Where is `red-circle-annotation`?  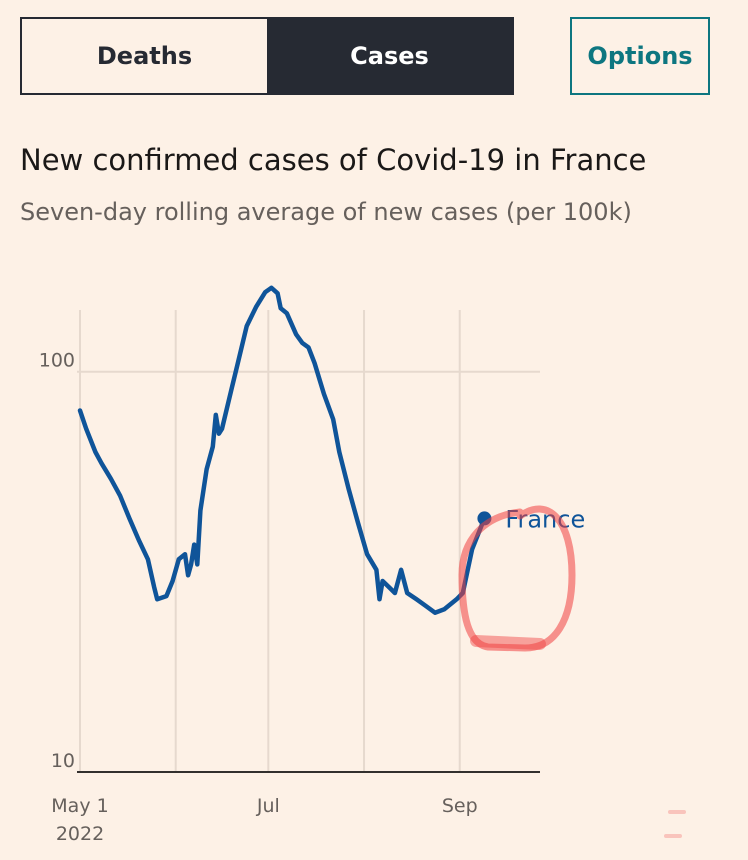
red-circle-annotation is located at coordinates (517, 578).